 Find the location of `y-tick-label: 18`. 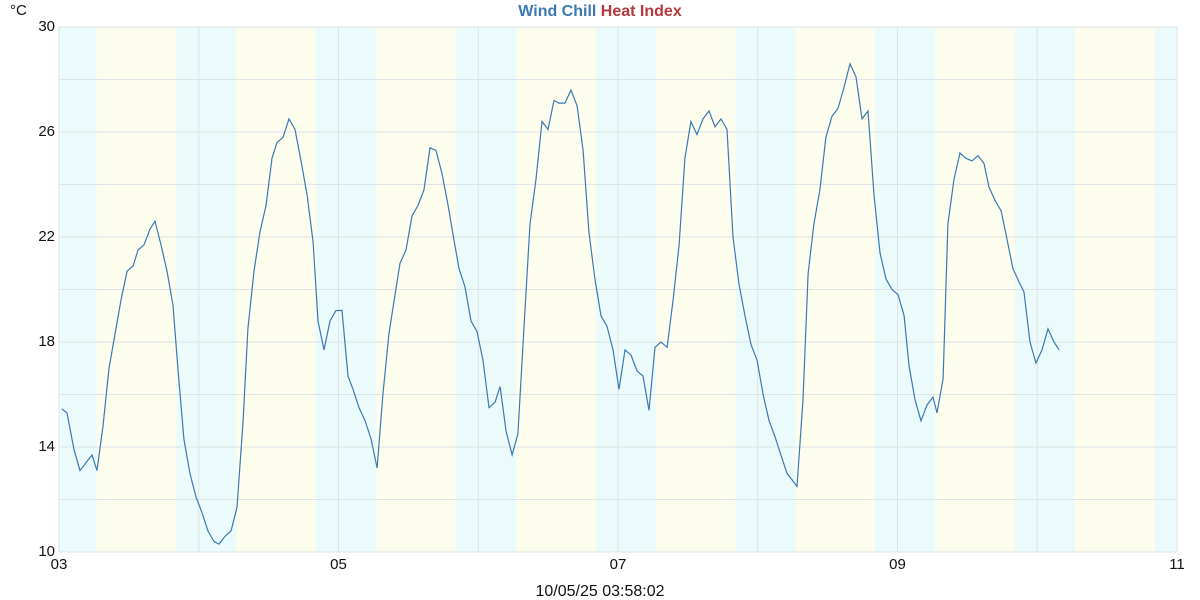

y-tick-label: 18 is located at coordinates (46, 341).